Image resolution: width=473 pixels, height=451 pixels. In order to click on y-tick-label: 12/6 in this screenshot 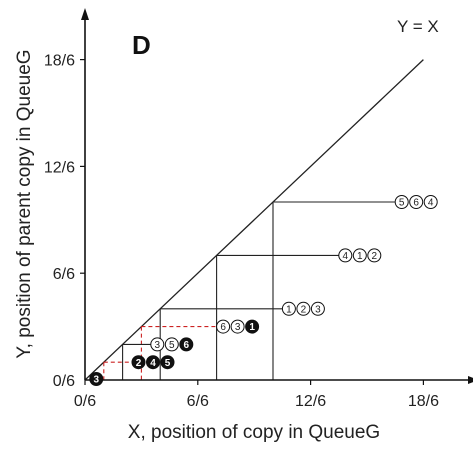, I will do `click(59, 167)`.